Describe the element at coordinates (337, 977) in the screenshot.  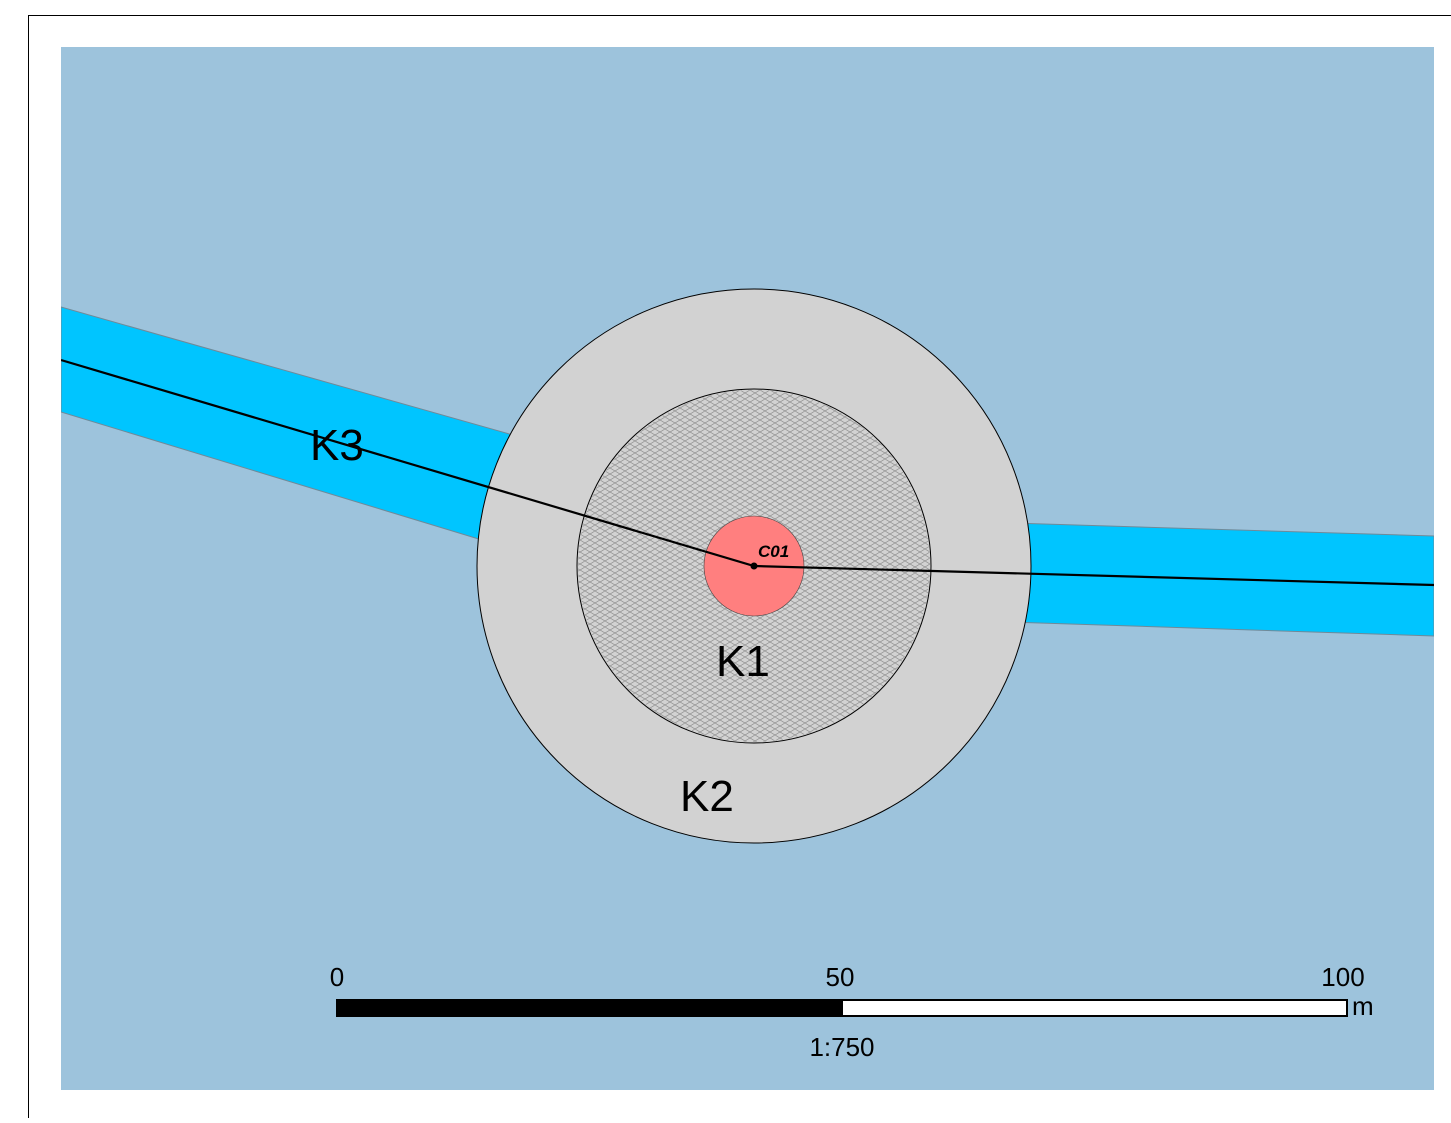
I see `scale-tick-0: 0` at that location.